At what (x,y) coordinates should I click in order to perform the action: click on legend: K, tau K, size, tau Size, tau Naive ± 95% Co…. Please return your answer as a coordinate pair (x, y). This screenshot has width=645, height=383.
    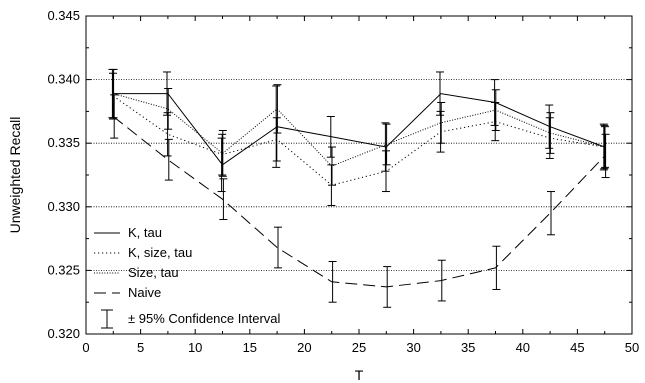
    Looking at the image, I should click on (187, 277).